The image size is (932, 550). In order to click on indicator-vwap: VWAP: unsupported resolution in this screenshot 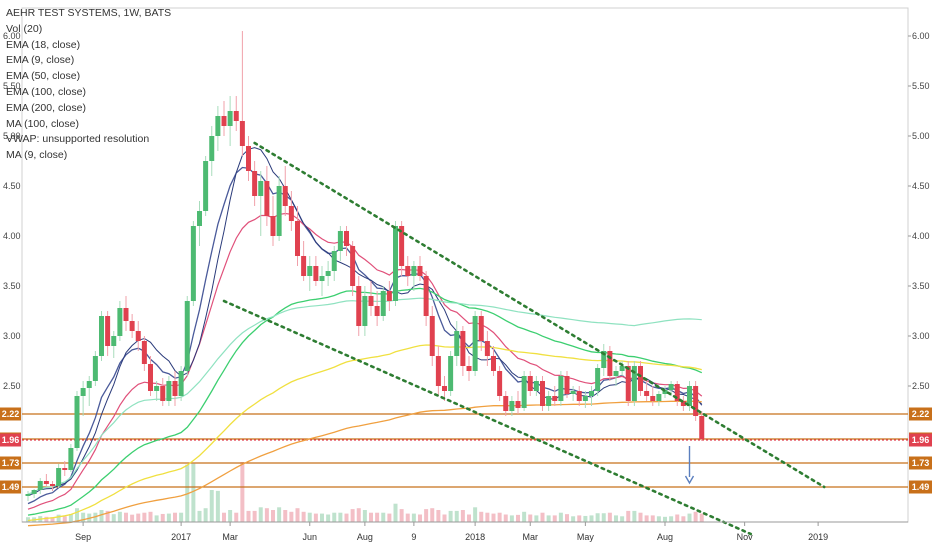, I will do `click(78, 139)`.